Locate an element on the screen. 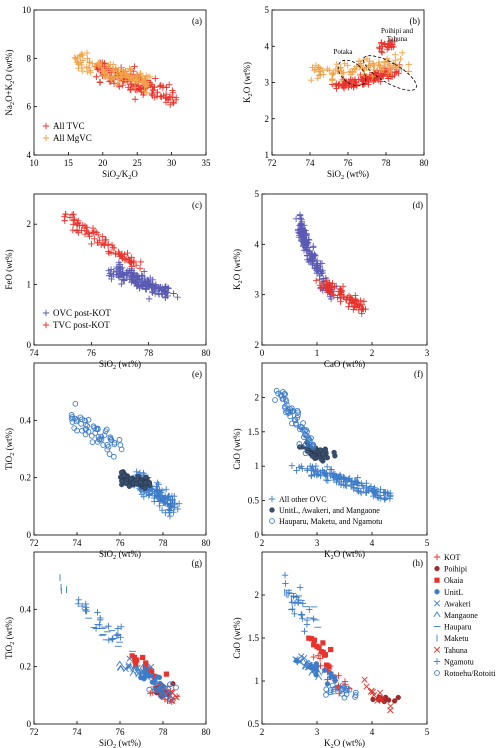 The image size is (500, 748). y-axis-label: TiO2 (wt%) is located at coordinates (10, 449).